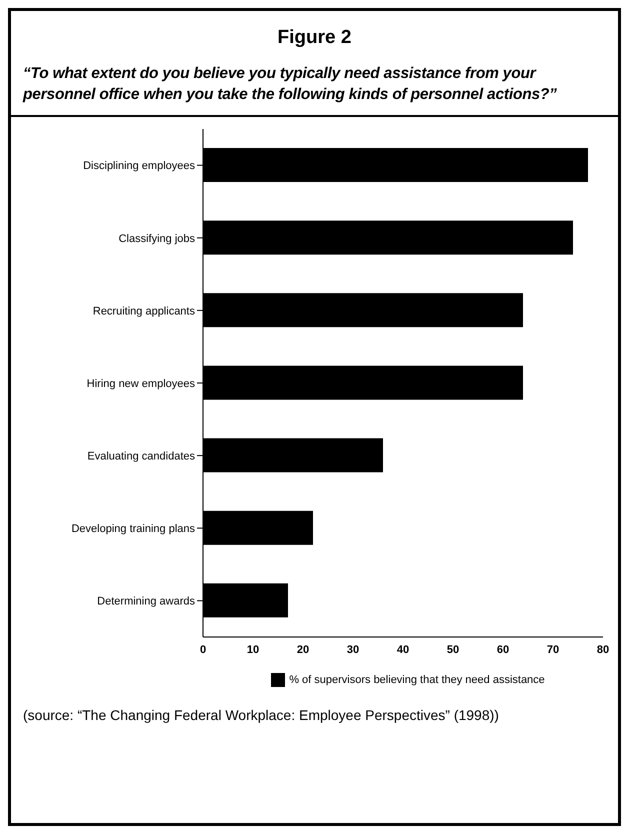  What do you see at coordinates (290, 84) in the screenshot?
I see `chart-subtitle: “To what extent do you believe you typically need assistance from your personnel office when you take the following kinds of personnel actions?”` at bounding box center [290, 84].